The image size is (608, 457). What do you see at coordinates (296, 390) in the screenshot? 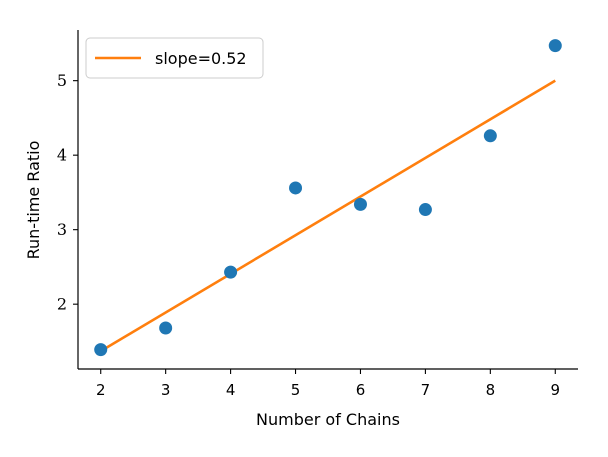
I see `x-tick-label: 5` at bounding box center [296, 390].